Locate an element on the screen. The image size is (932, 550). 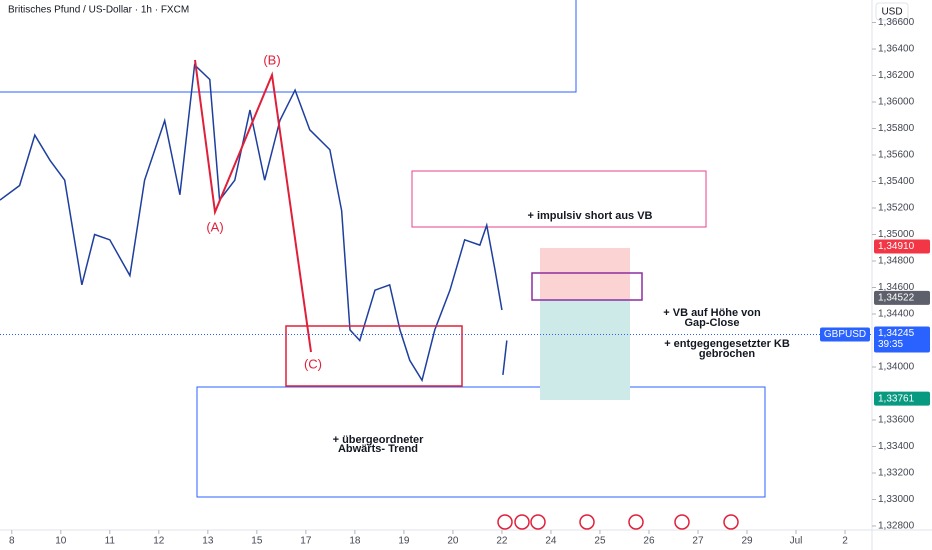
current-price-label: 1,34245 is located at coordinates (896, 333).